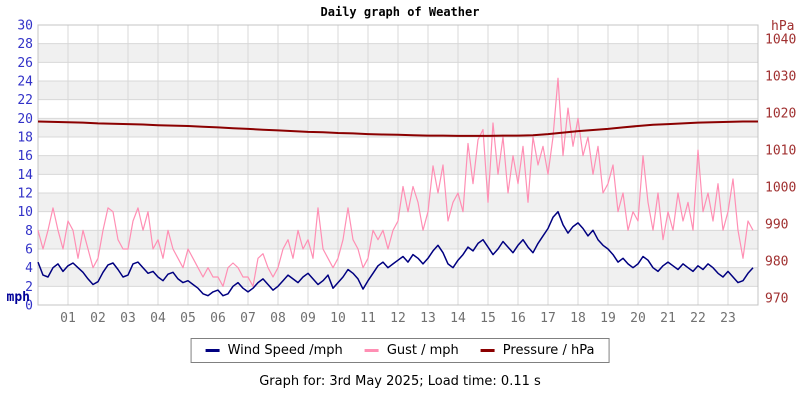 This screenshot has height=400, width=800. What do you see at coordinates (25, 175) in the screenshot?
I see `left-axis-tick-label: 14` at bounding box center [25, 175].